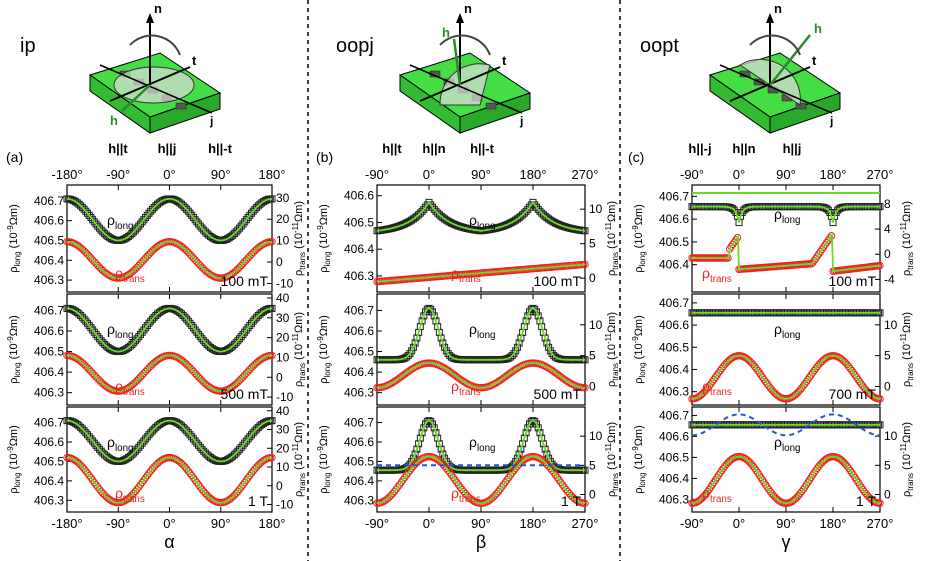  Describe the element at coordinates (285, 505) in the screenshot. I see `right-tick-label: -10` at that location.